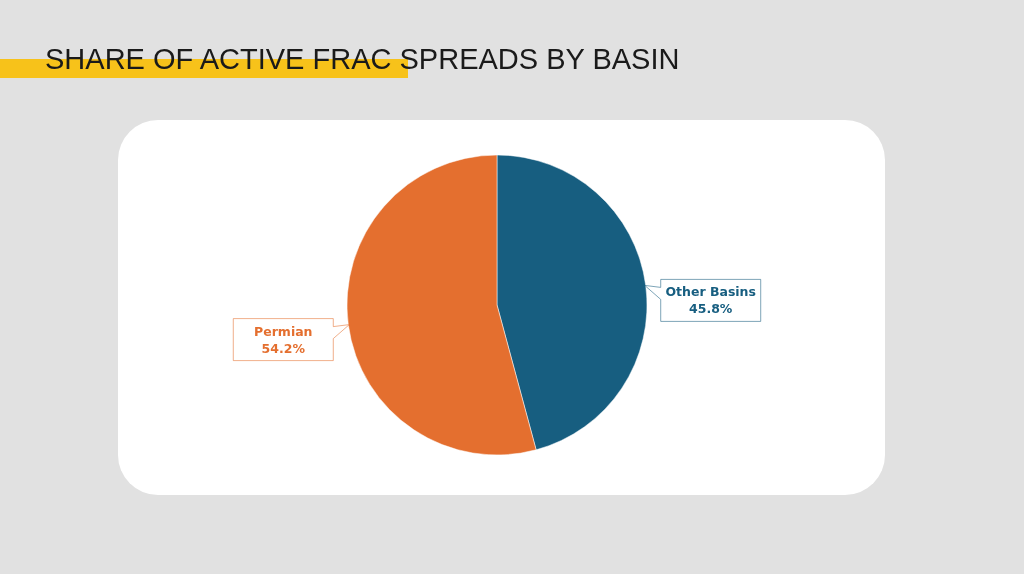  I want to click on slice-label: Other Basins, so click(710, 292).